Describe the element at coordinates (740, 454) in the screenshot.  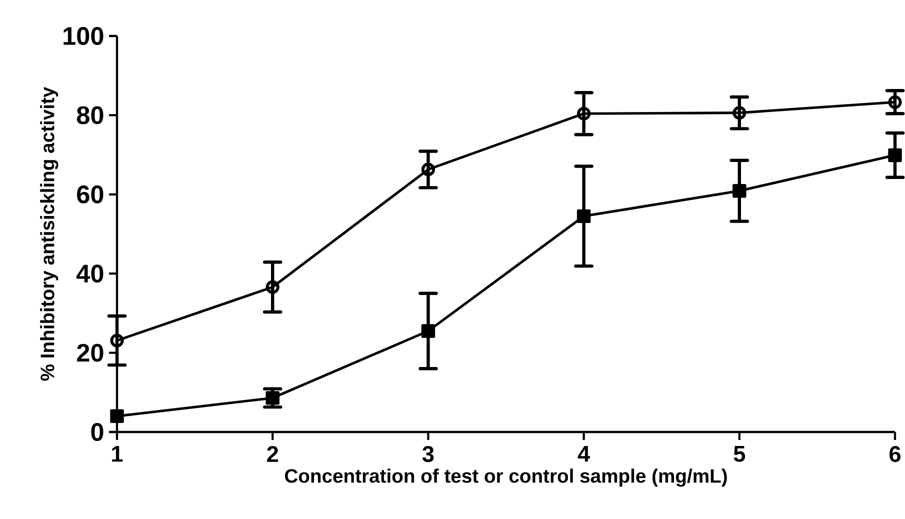
I see `x-tick-label: 5` at that location.